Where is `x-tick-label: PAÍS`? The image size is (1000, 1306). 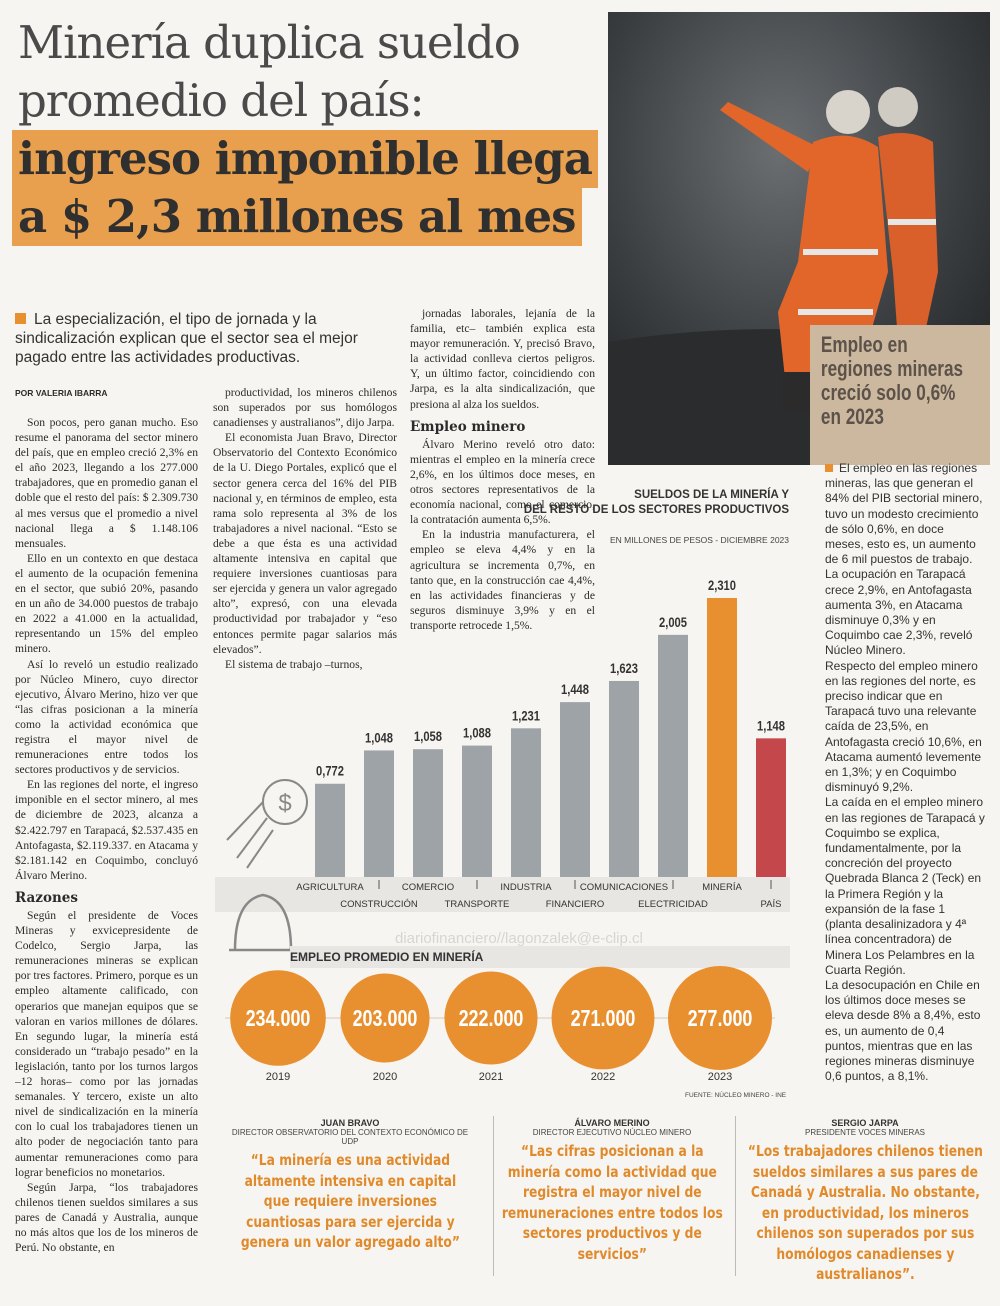
x-tick-label: PAÍS is located at coordinates (771, 904).